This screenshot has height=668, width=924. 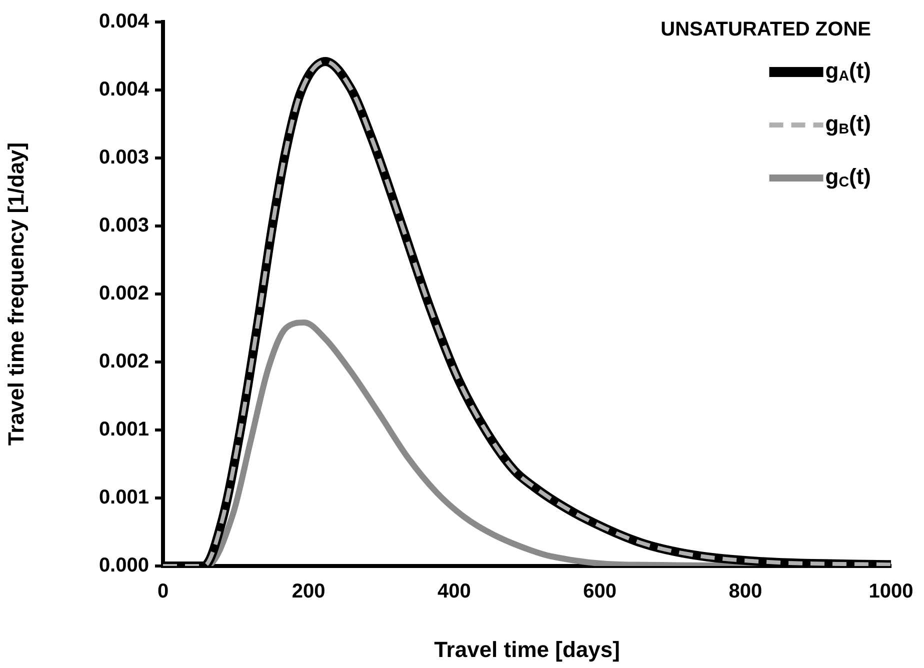 What do you see at coordinates (891, 591) in the screenshot?
I see `x-tick-label: 1000` at bounding box center [891, 591].